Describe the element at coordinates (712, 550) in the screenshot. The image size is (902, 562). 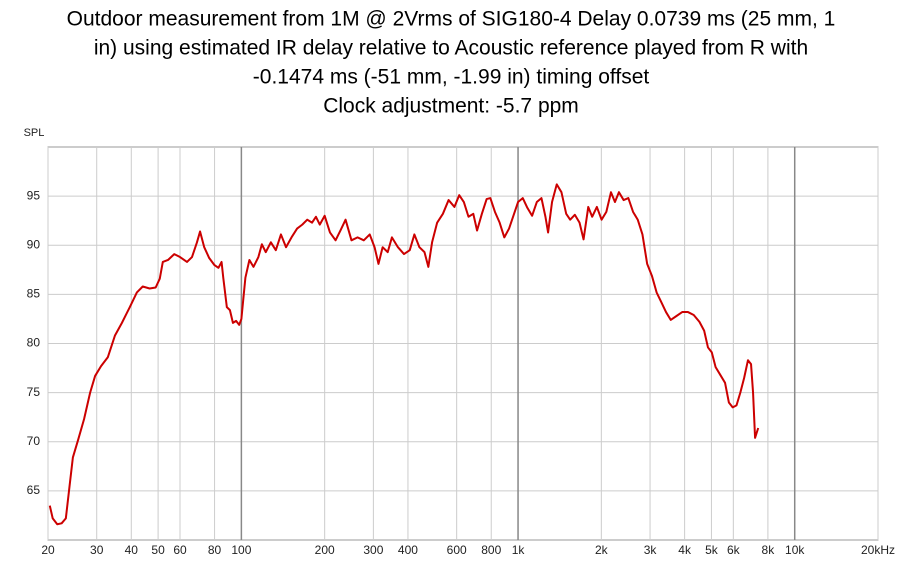
I see `x-tick-label: 5k` at that location.